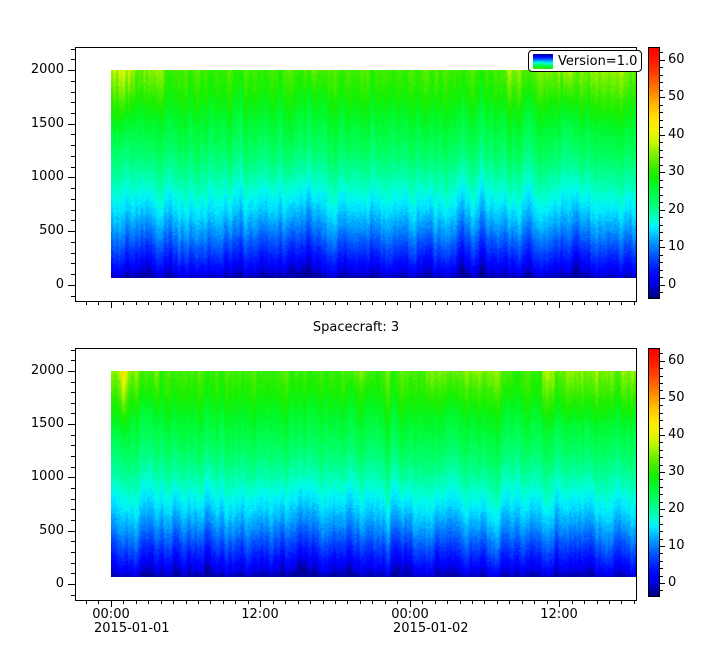 The image size is (722, 647). What do you see at coordinates (47, 423) in the screenshot?
I see `y-tick-label: 1500` at bounding box center [47, 423].